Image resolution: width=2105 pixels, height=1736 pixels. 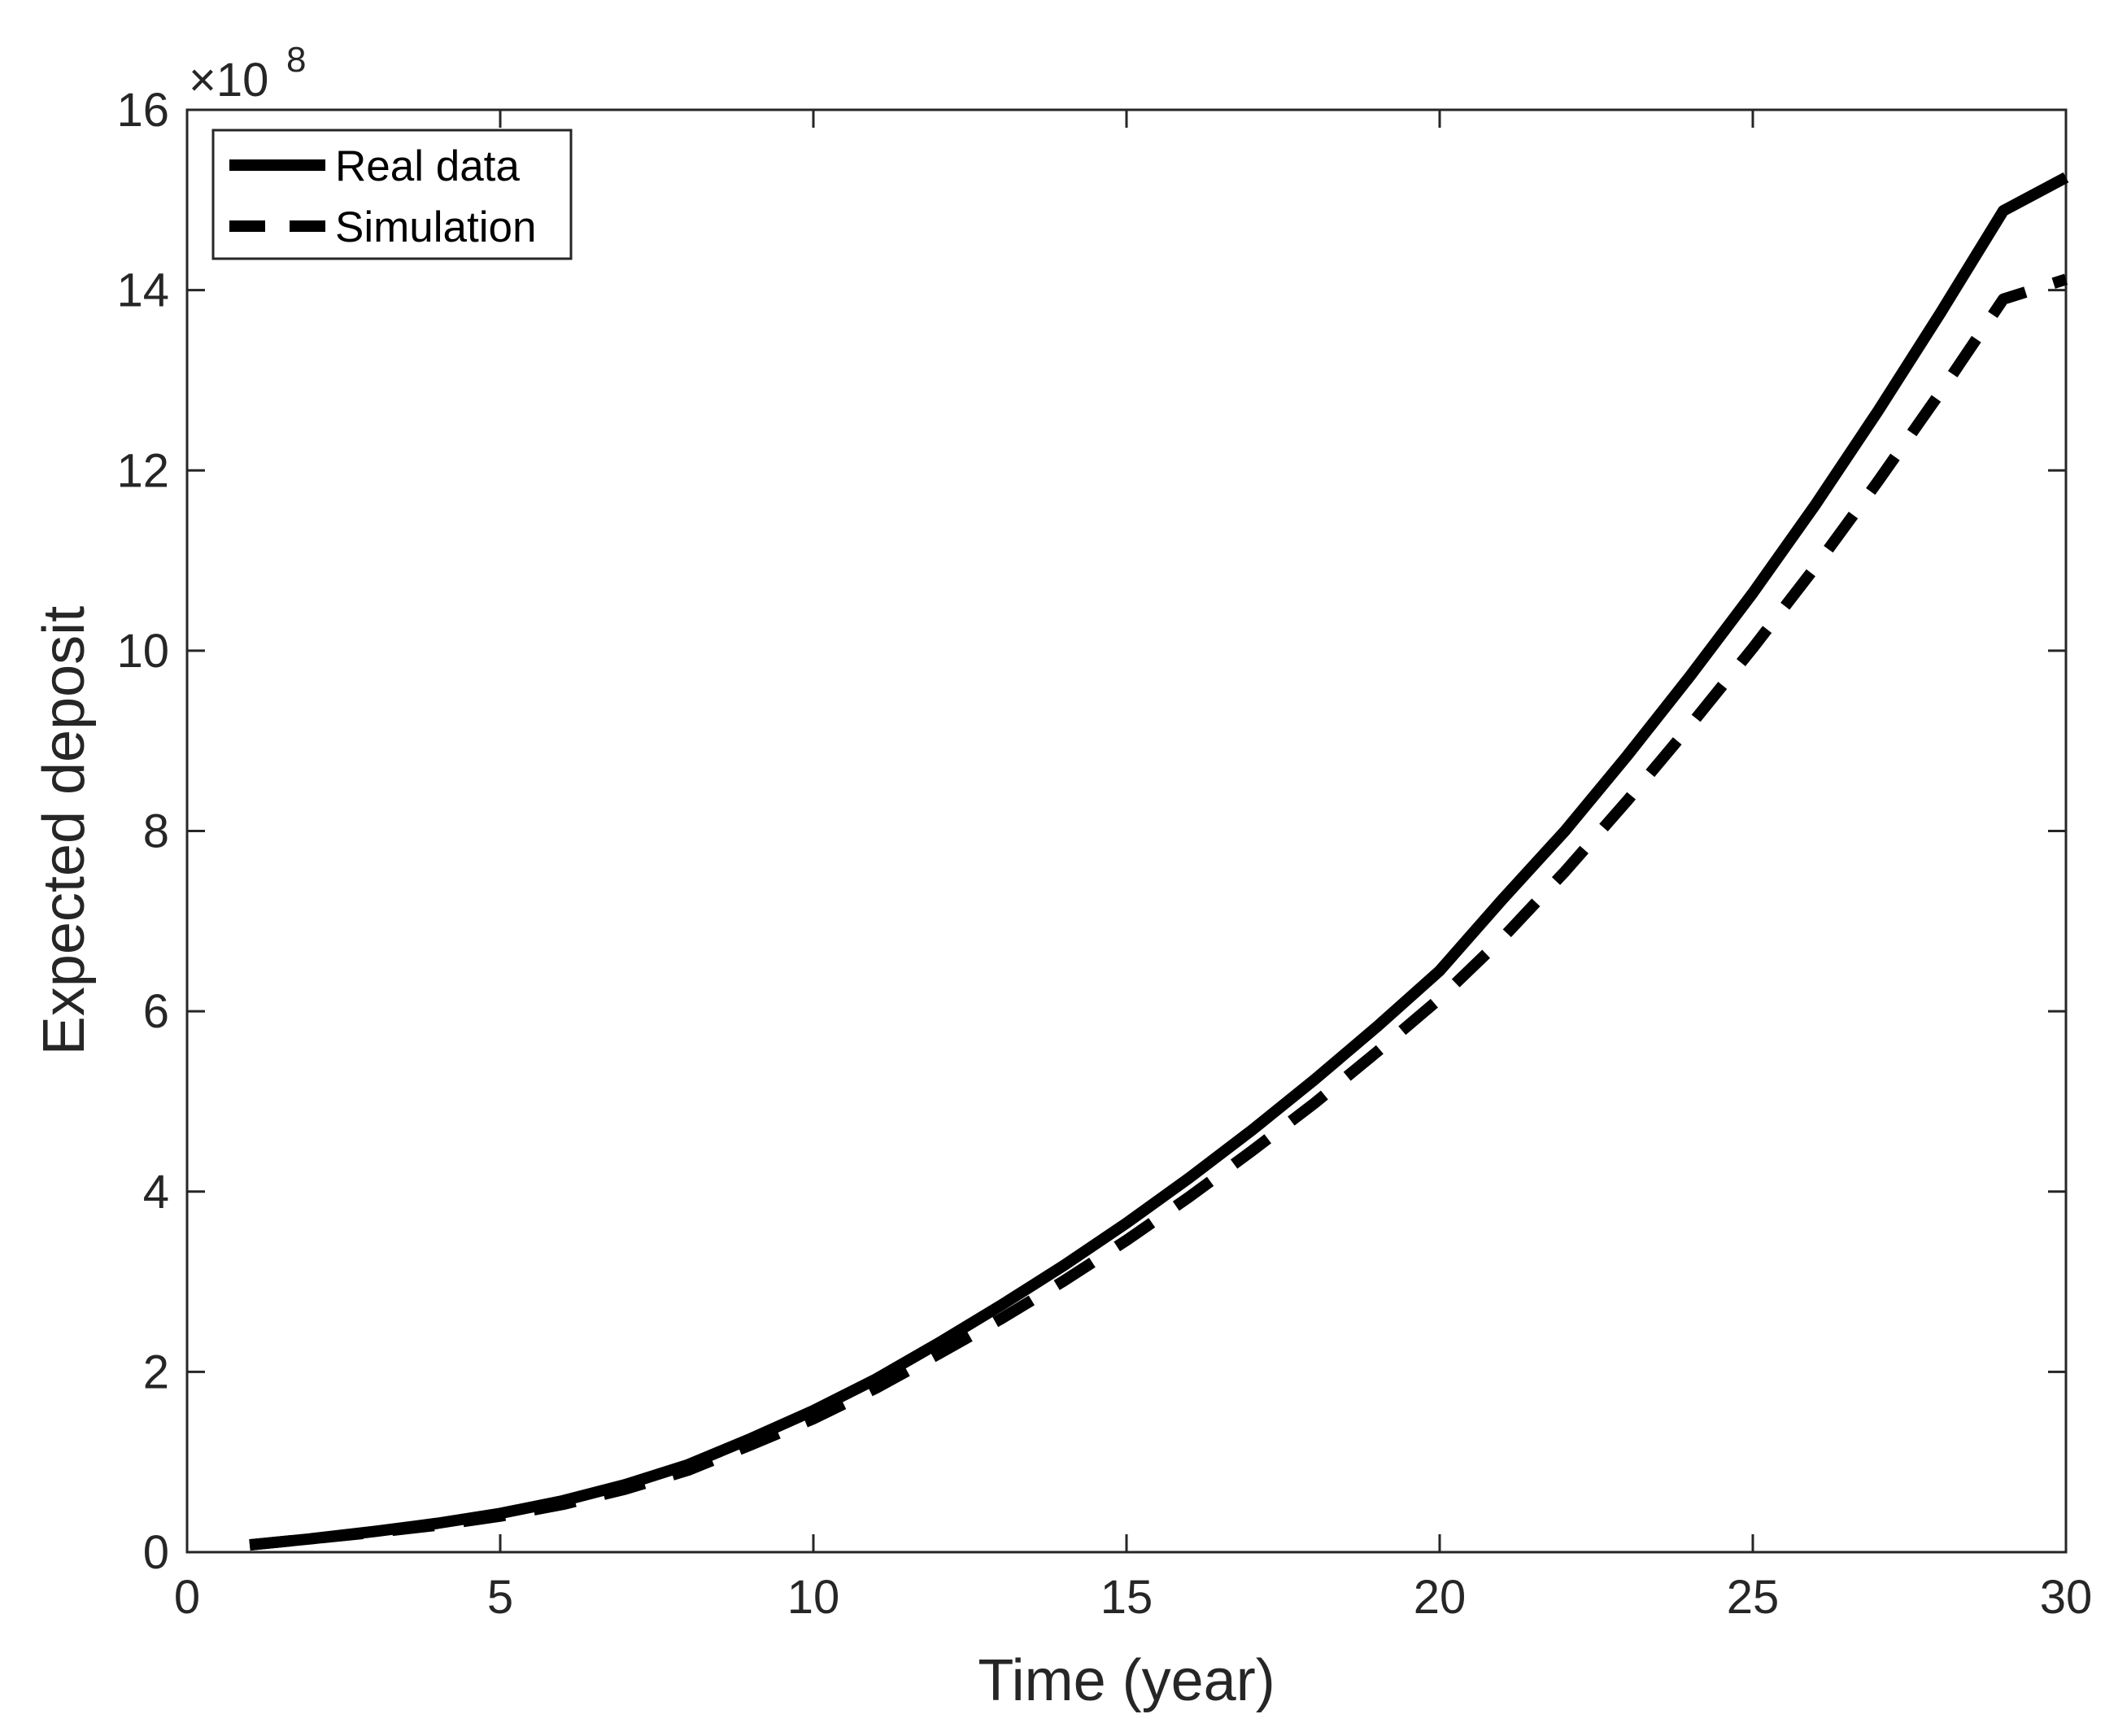 I want to click on y-tick-label: 6, so click(x=156, y=1011).